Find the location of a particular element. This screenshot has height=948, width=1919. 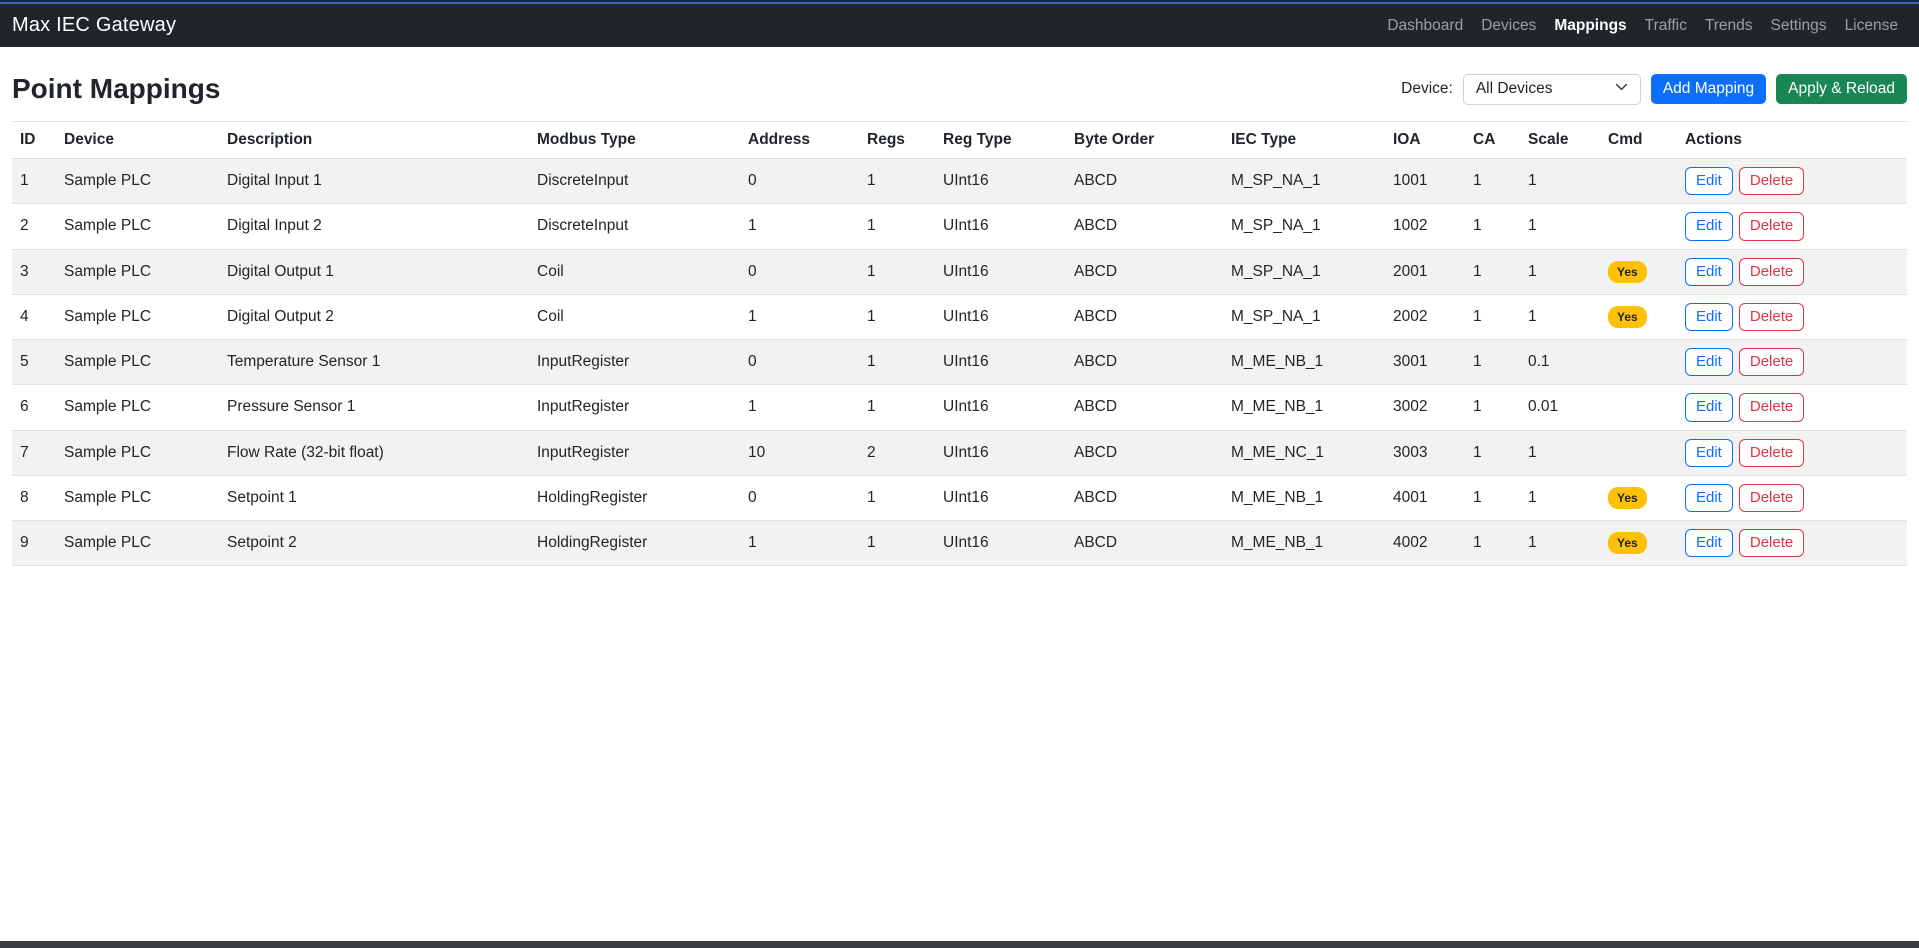

device-filter-select: All Devices is located at coordinates (1551, 89).